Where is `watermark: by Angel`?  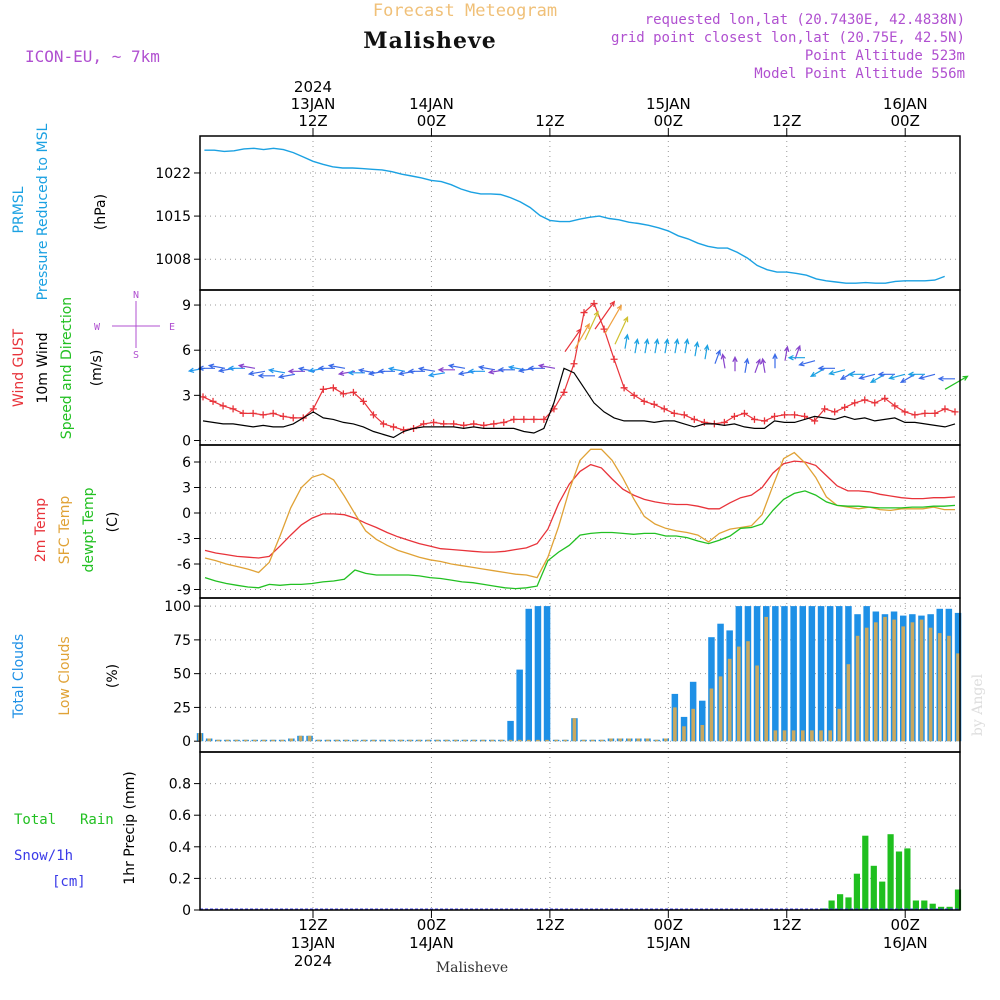
watermark: by Angel is located at coordinates (978, 704).